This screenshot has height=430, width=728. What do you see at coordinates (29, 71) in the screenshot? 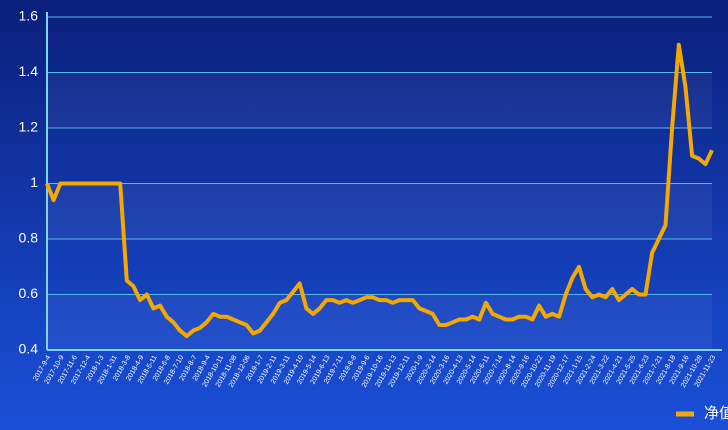
I see `y-tick-label: 1.4` at bounding box center [29, 71].